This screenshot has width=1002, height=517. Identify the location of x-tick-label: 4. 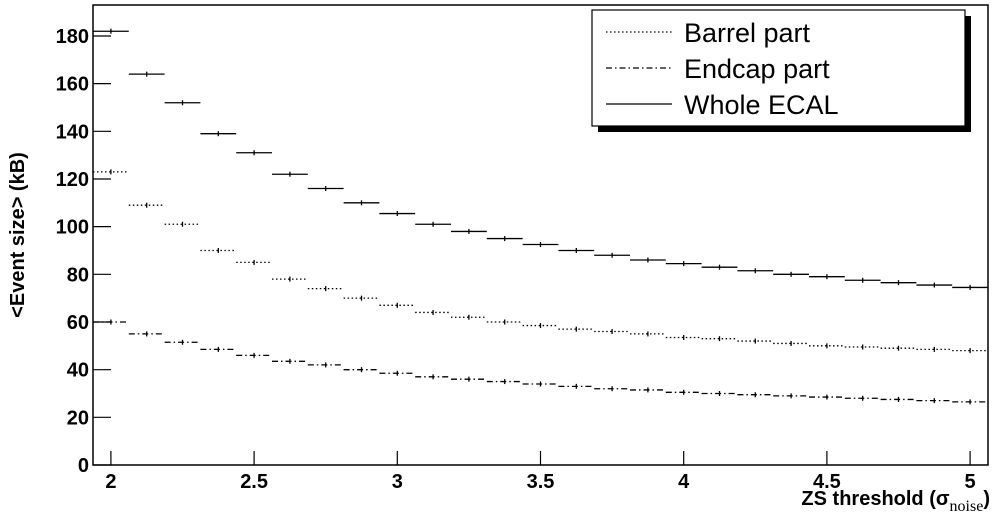
(684, 482).